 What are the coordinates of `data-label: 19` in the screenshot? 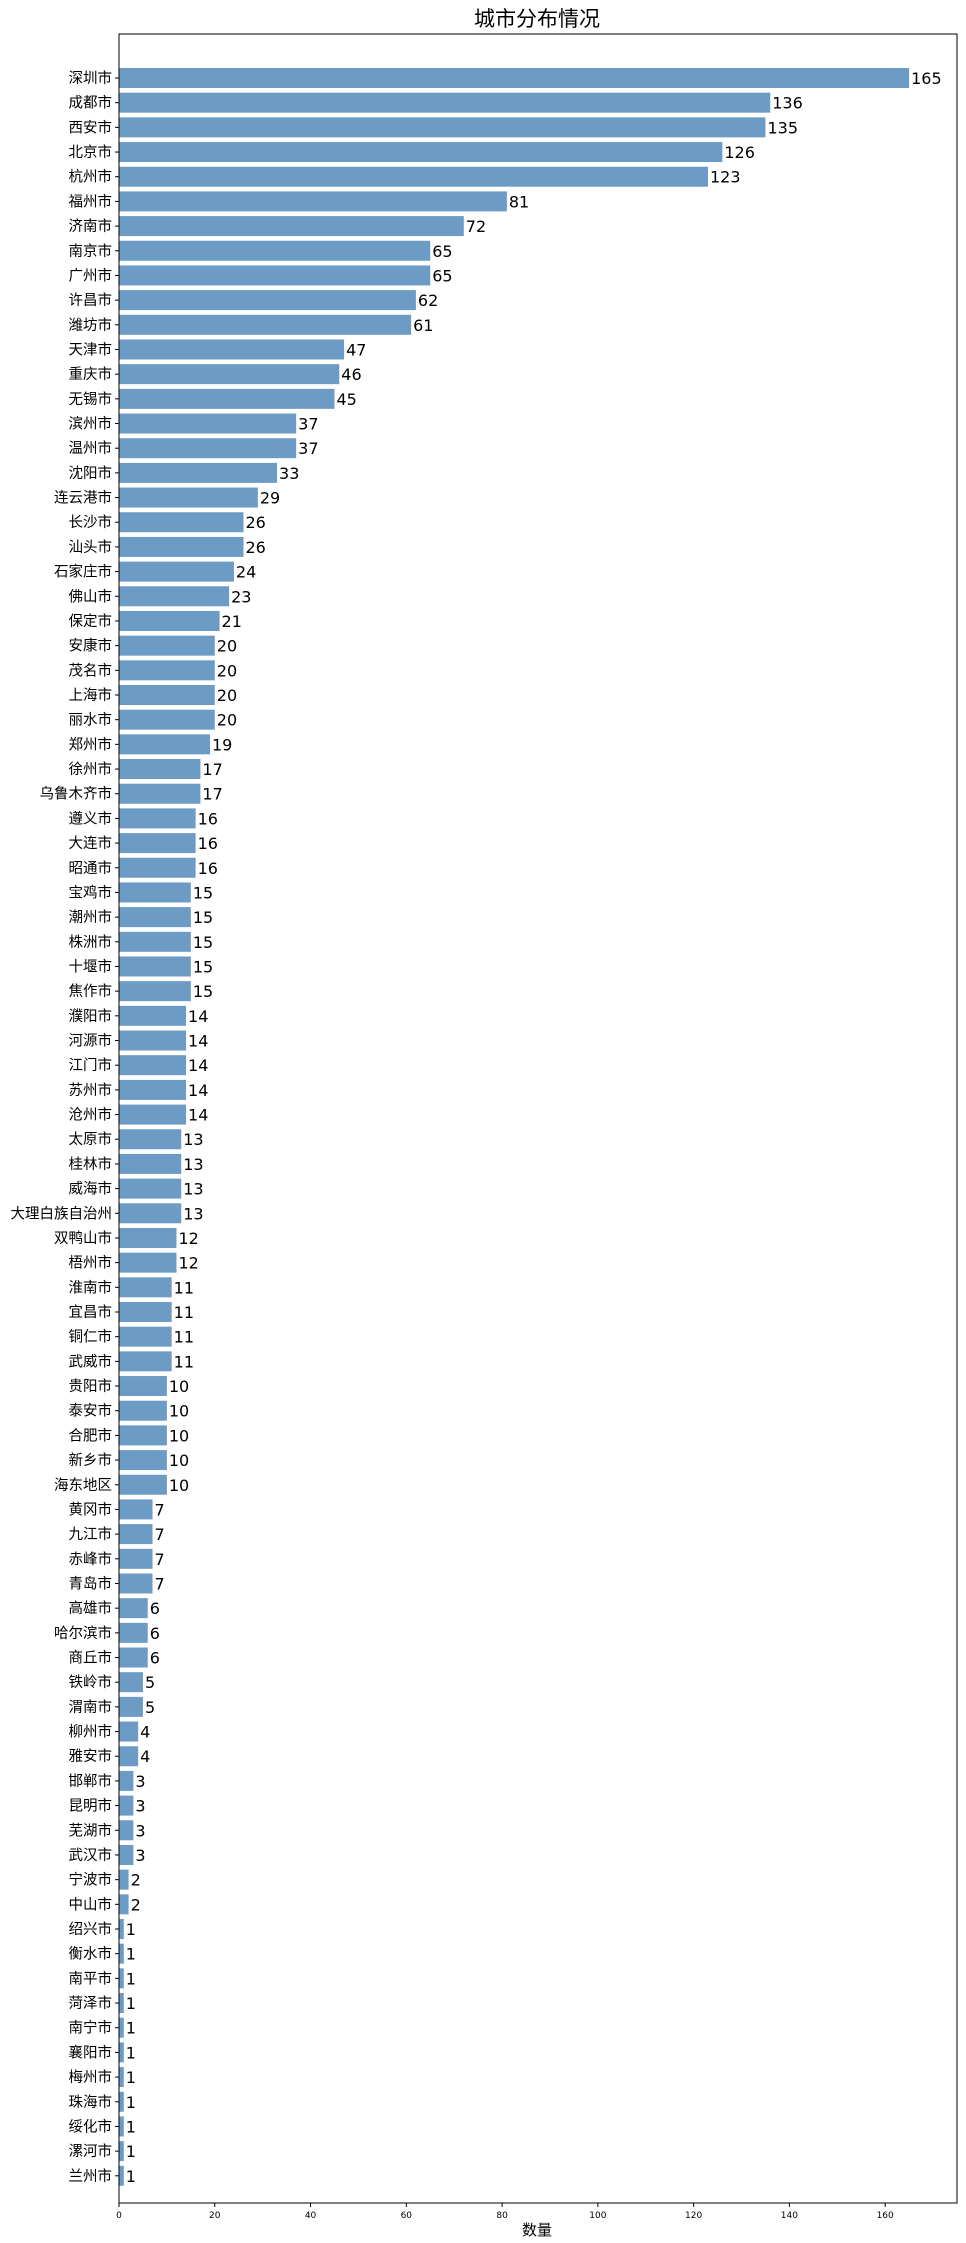 It's located at (222, 744).